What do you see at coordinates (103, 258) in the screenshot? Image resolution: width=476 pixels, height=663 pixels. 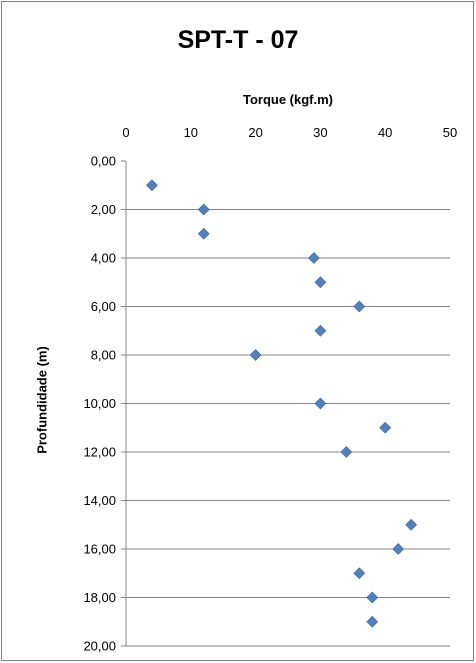 I see `y-tick-label-2: 4,00` at bounding box center [103, 258].